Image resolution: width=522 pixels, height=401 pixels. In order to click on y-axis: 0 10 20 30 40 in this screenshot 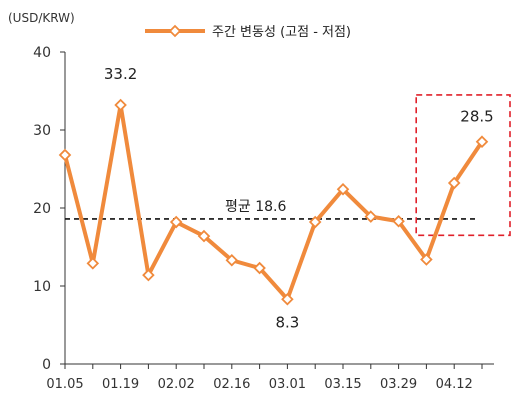, I will do `click(49, 209)`.